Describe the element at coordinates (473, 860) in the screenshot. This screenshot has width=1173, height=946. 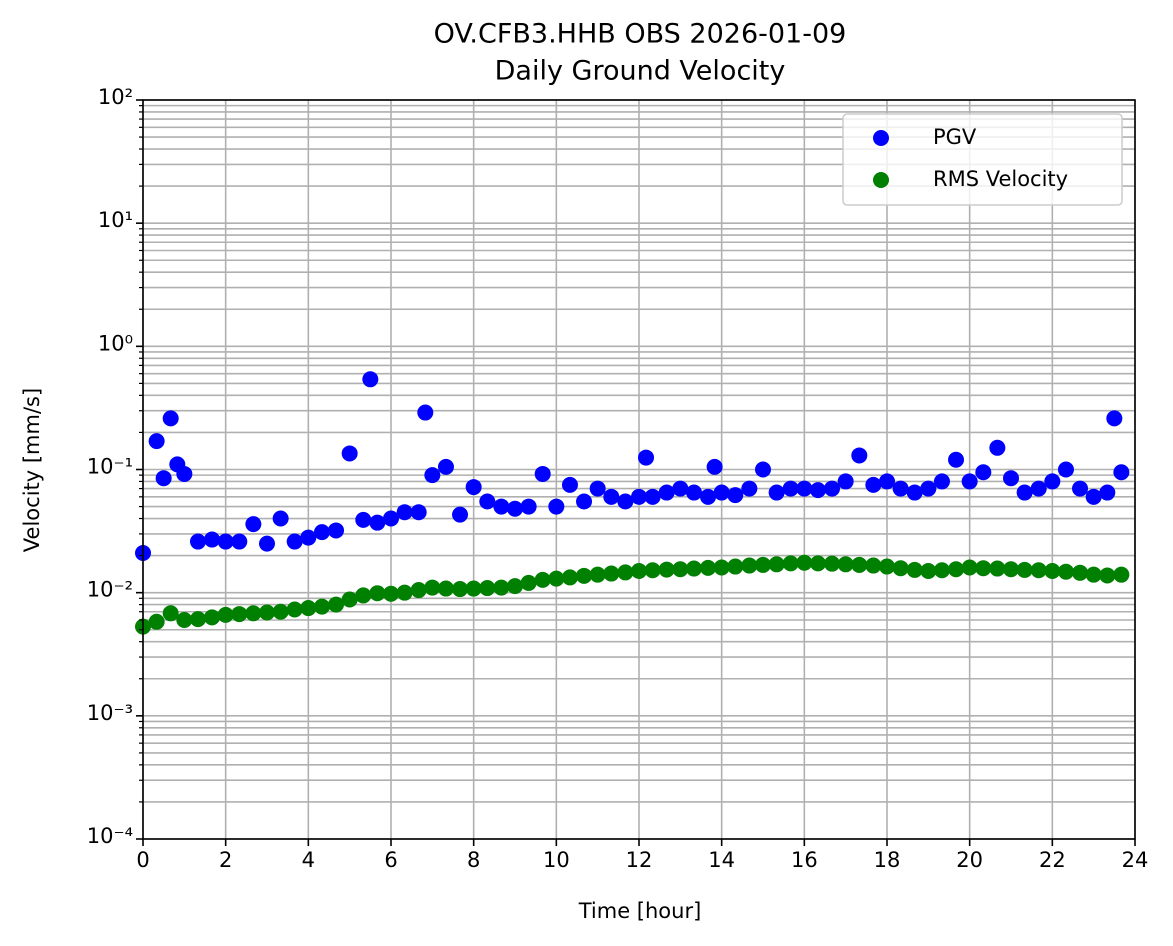
I see `x-tick-label: 8` at that location.